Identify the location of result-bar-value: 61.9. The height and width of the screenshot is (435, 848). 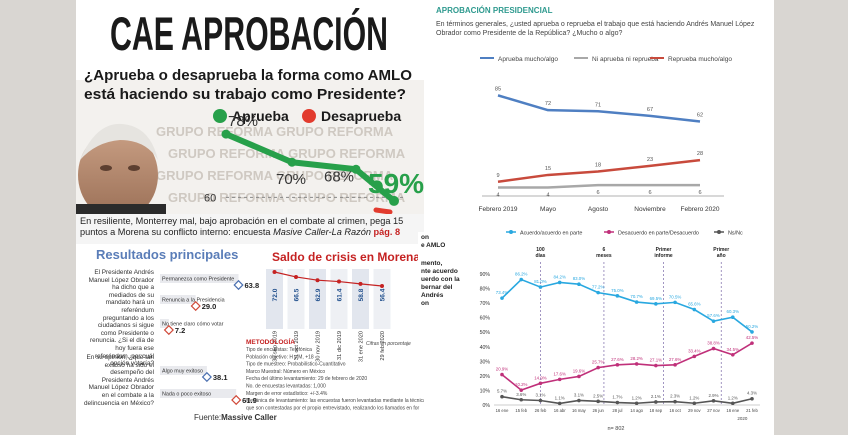
(249, 400).